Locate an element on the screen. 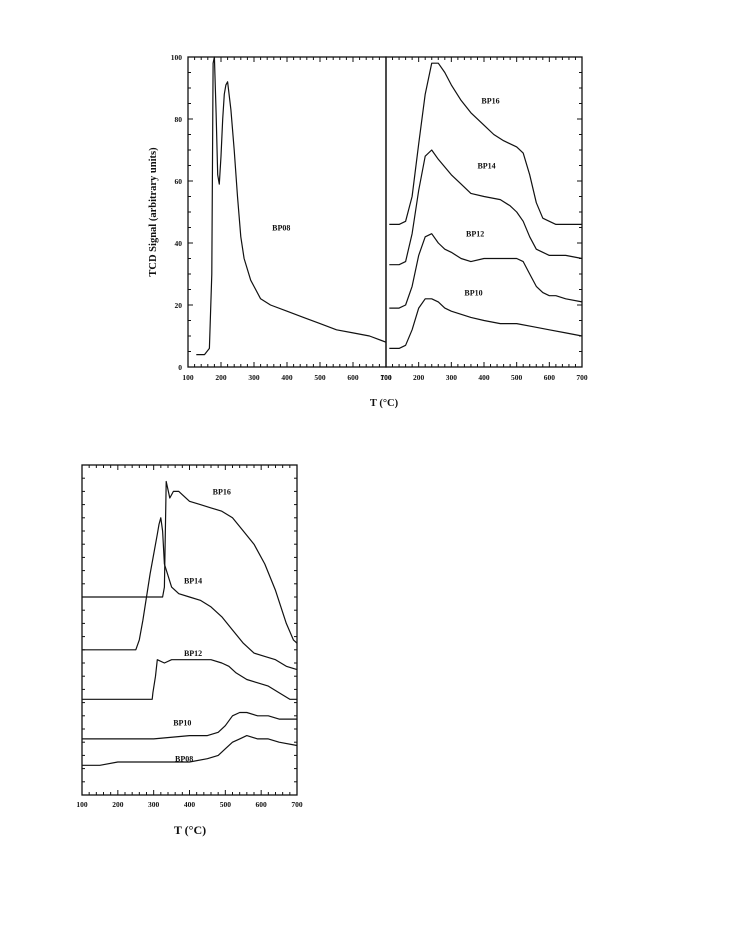 This screenshot has width=735, height=936. bottom-xtick-label: 400 is located at coordinates (190, 804).